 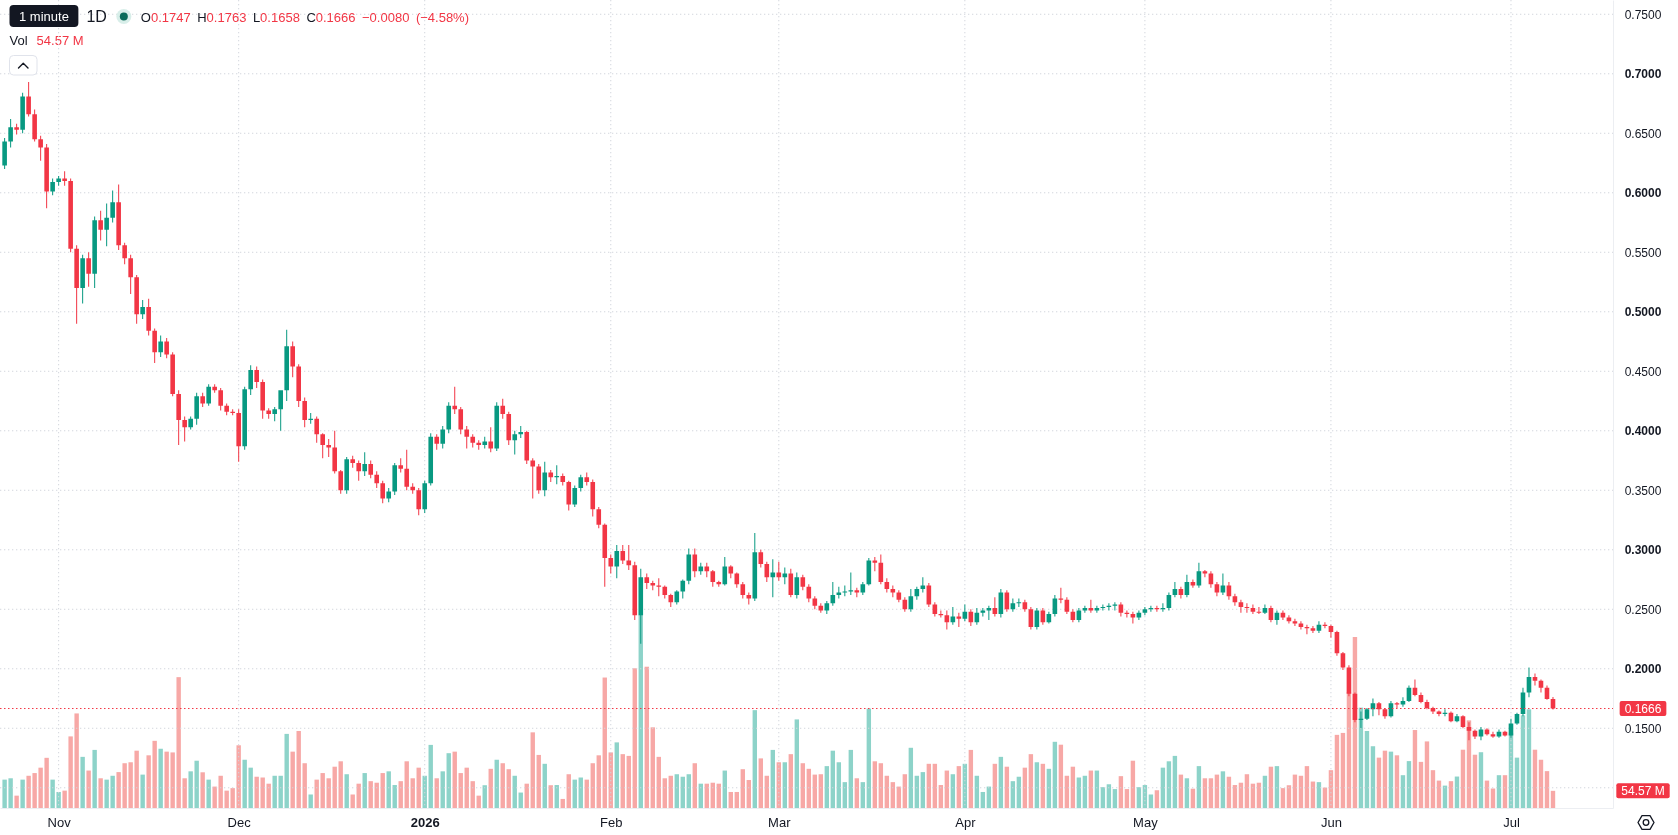 I want to click on y-tick-label: 0.1500, so click(x=1643, y=728).